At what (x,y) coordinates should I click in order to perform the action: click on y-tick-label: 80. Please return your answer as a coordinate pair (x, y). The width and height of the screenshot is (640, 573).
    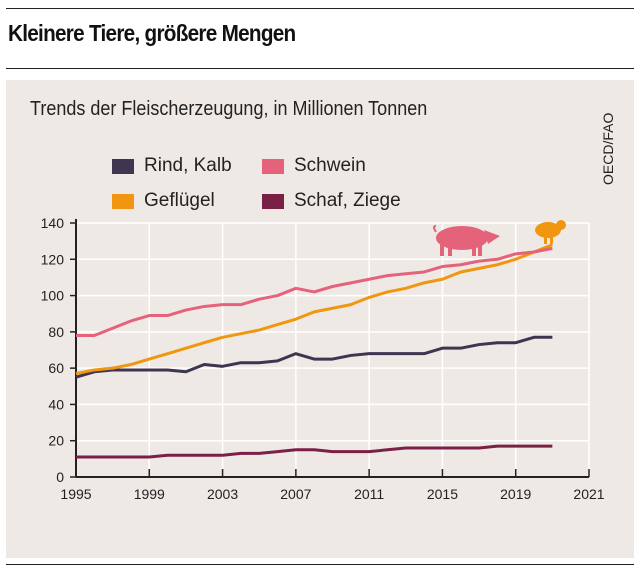
    Looking at the image, I should click on (56, 332).